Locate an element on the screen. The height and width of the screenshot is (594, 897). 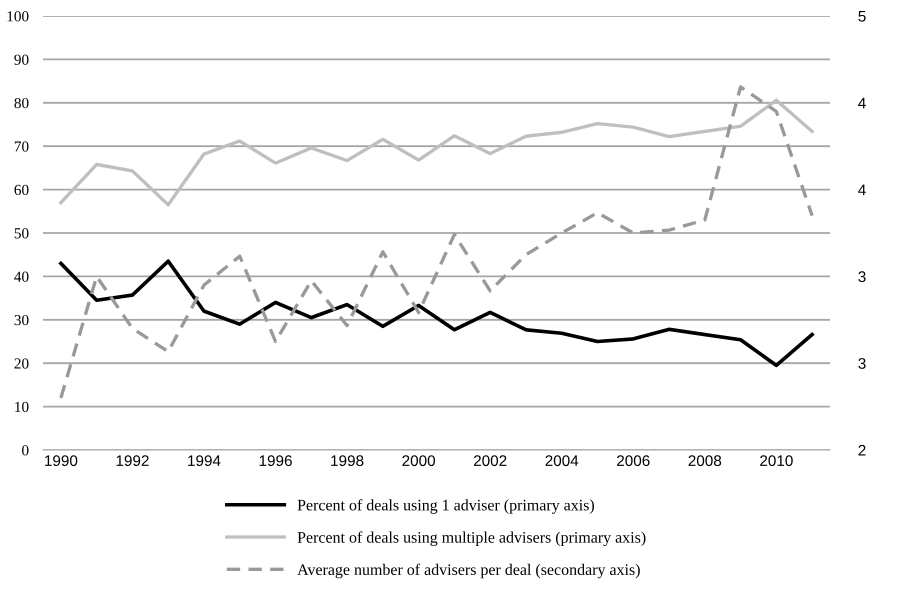
y-tick-label: 20 is located at coordinates (21, 363).